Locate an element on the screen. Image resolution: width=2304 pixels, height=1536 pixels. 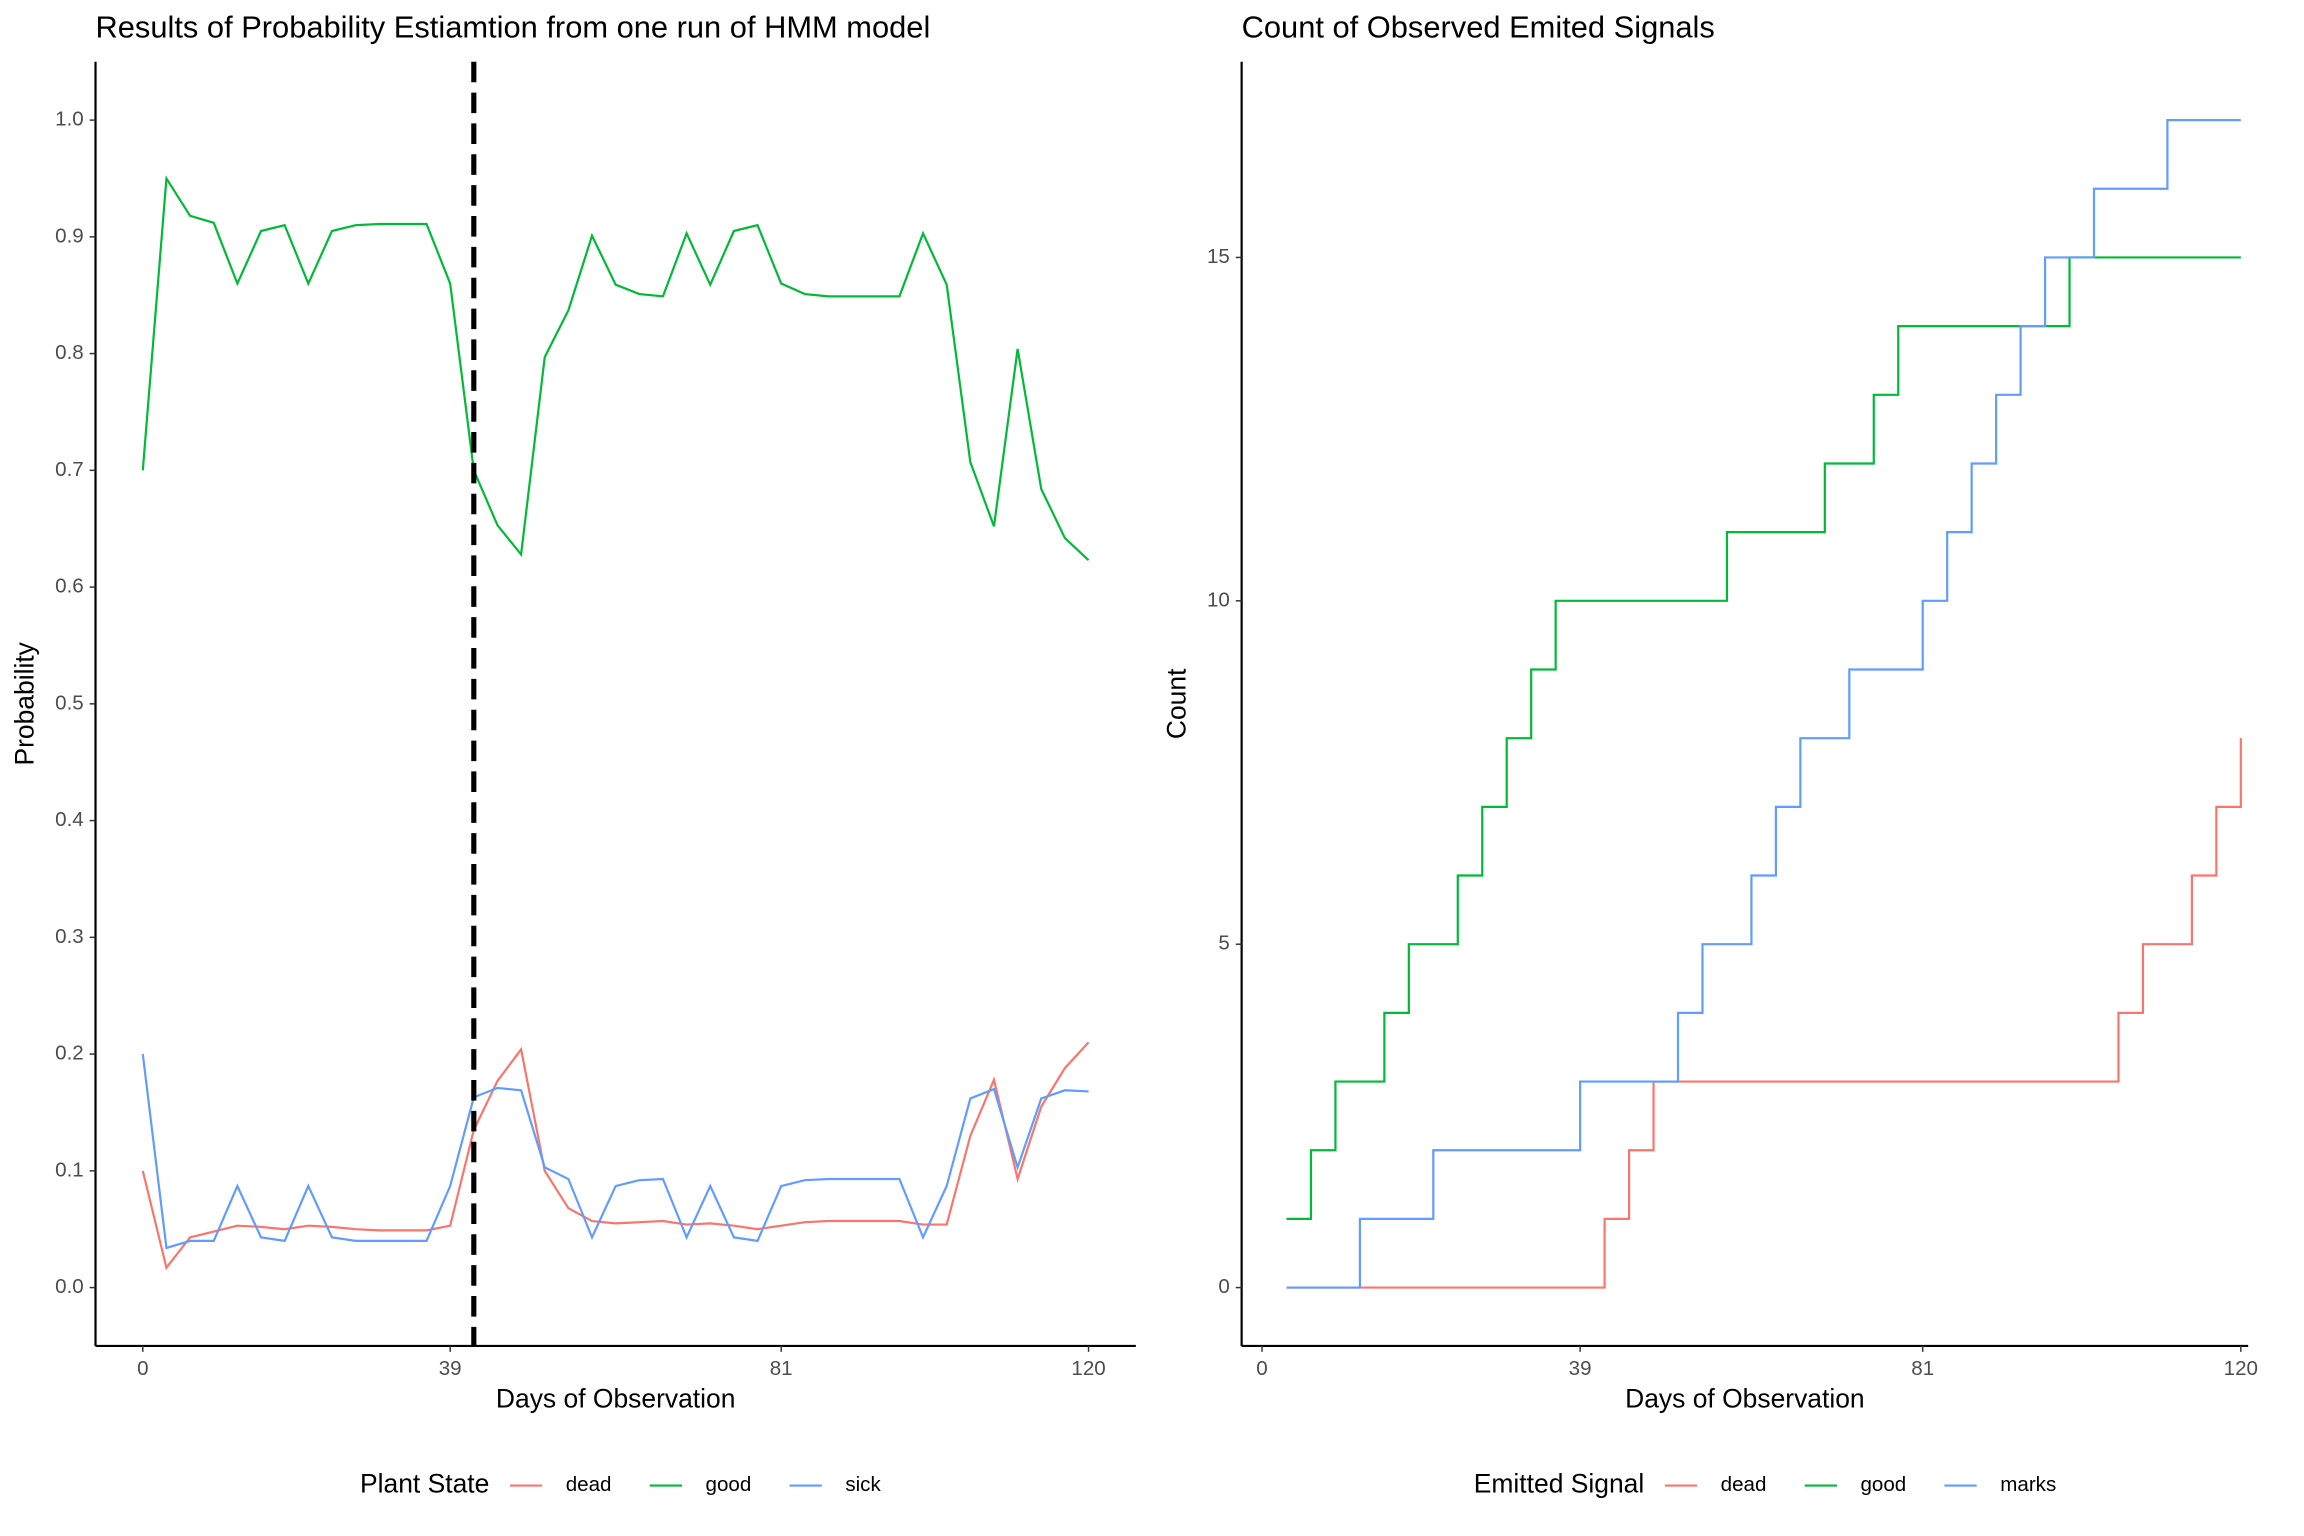
y-tick-label: 0.1 is located at coordinates (69, 1169).